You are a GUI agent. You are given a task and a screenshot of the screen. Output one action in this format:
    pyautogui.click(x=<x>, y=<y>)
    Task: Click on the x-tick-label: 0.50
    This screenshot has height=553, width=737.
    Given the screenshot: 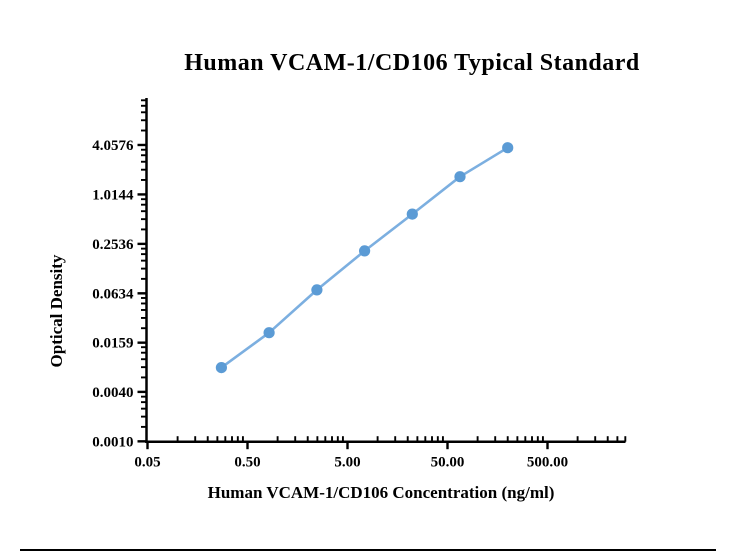 What is the action you would take?
    pyautogui.click(x=247, y=463)
    